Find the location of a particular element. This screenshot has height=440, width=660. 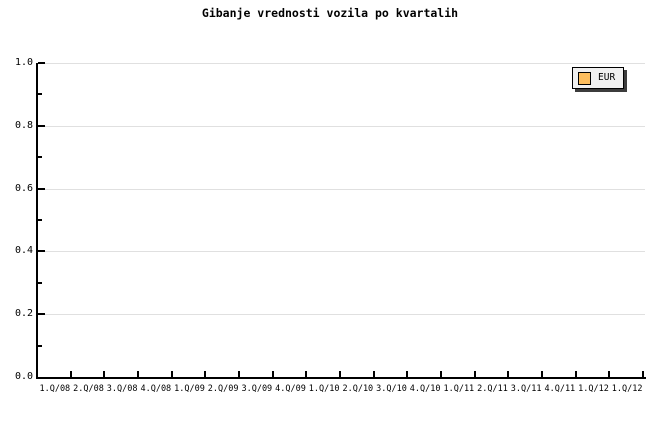

y-tick-label: 1.0 is located at coordinates (23, 62).